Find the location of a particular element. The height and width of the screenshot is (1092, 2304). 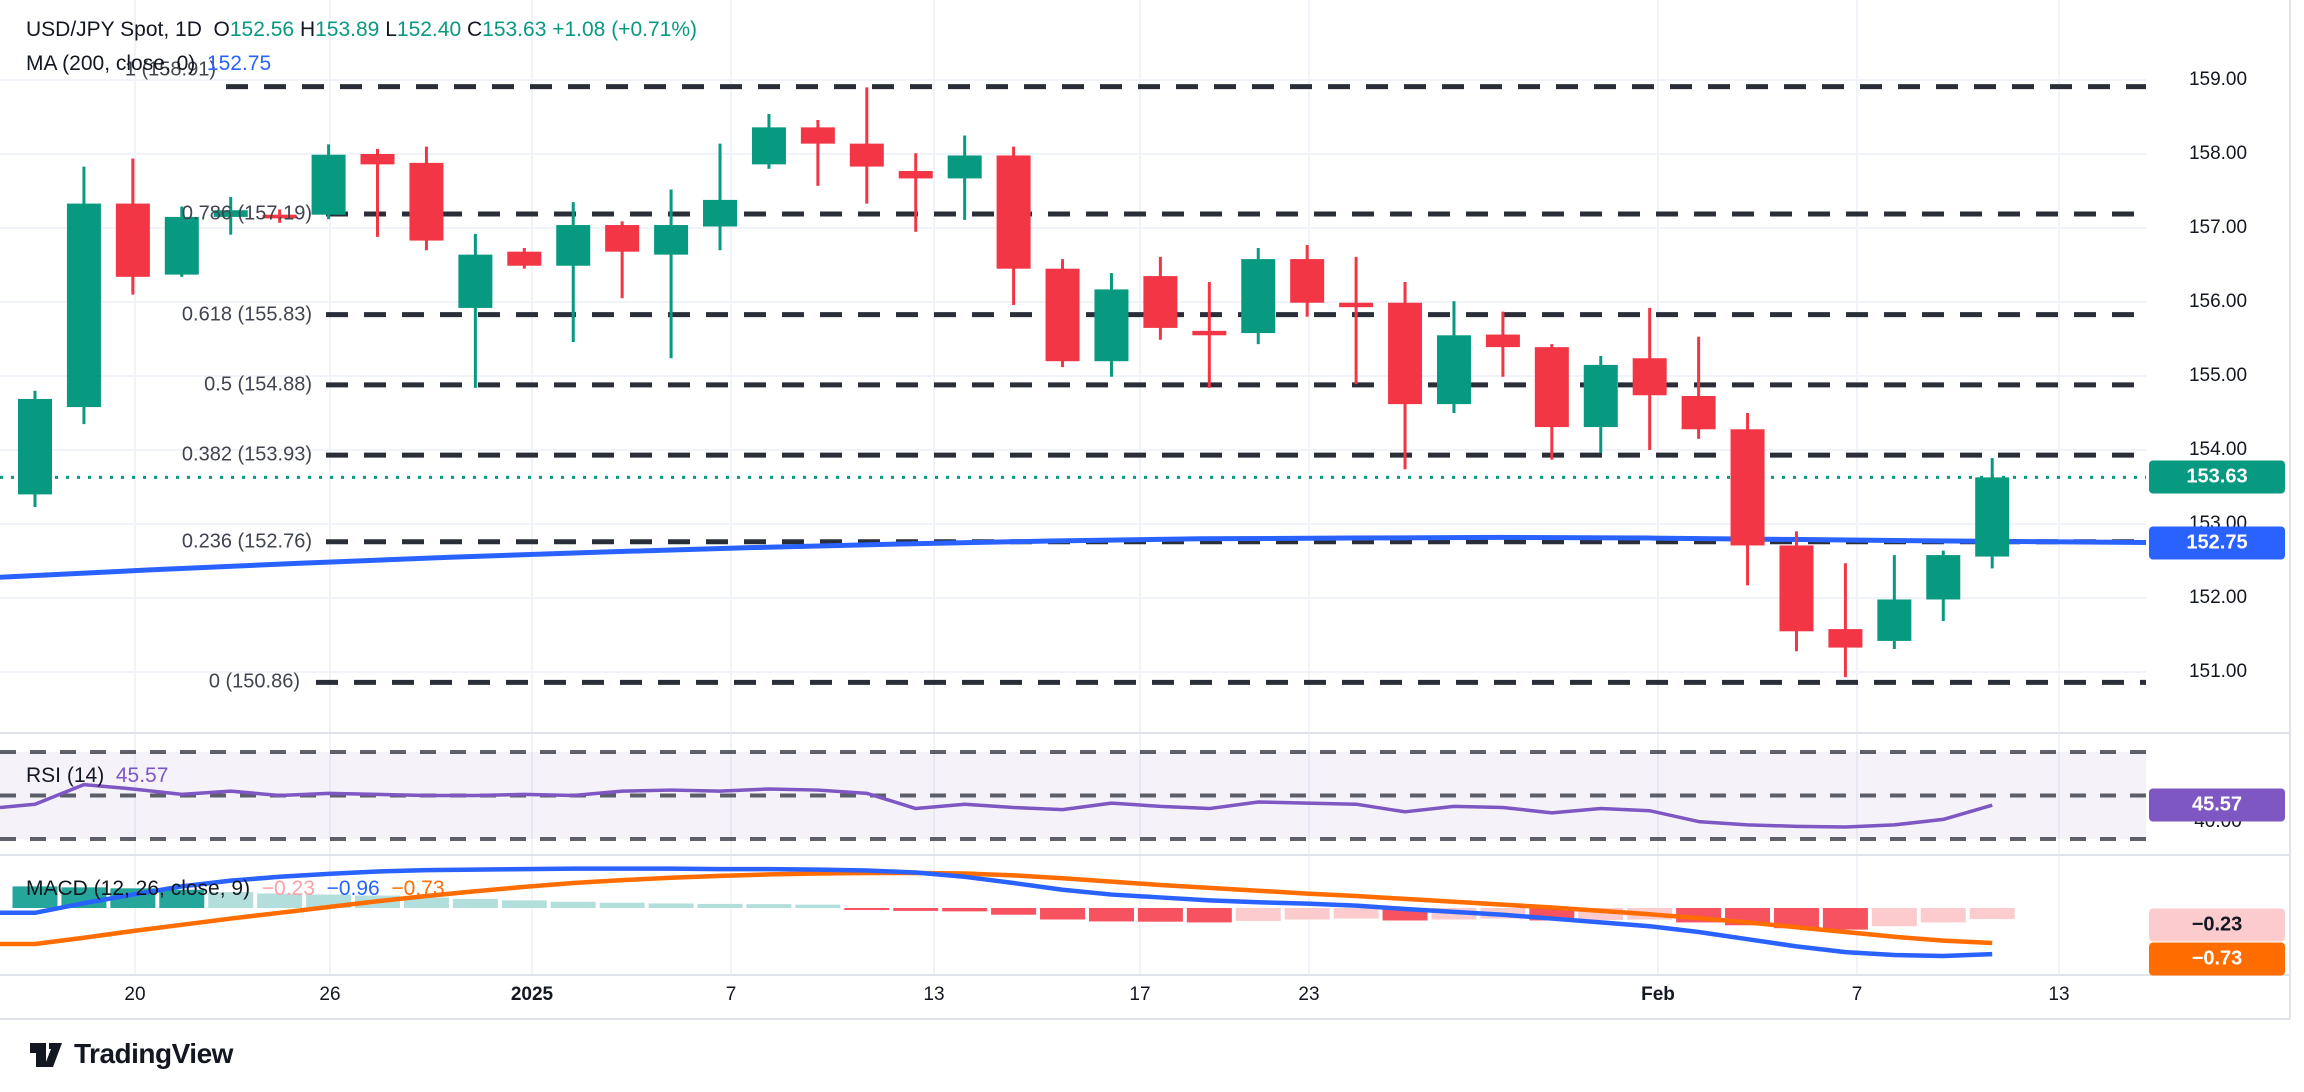

time-axis-tick: 23 is located at coordinates (1309, 994).